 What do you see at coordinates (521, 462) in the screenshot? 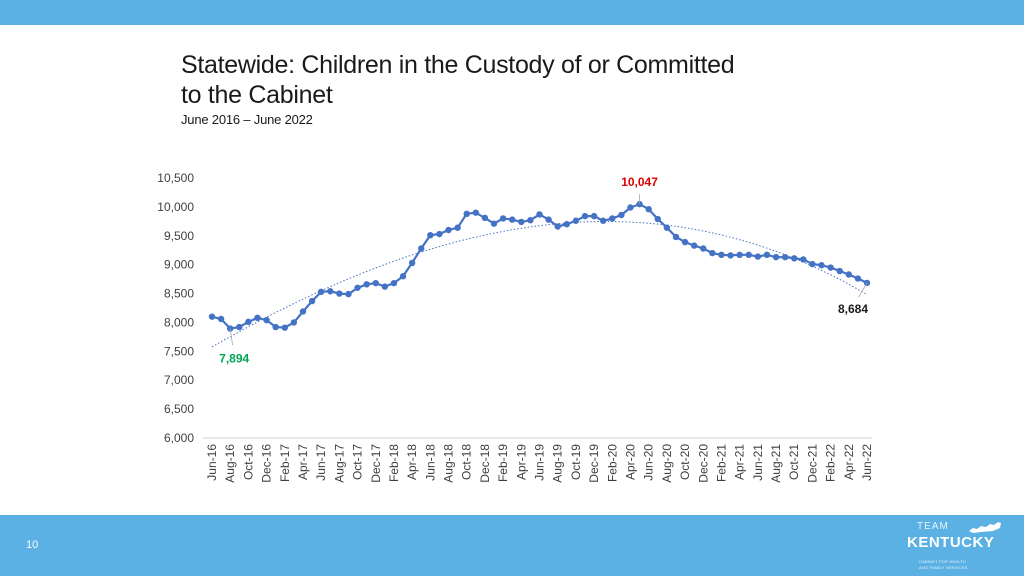
I see `x-tick-label: Apr-19` at bounding box center [521, 462].